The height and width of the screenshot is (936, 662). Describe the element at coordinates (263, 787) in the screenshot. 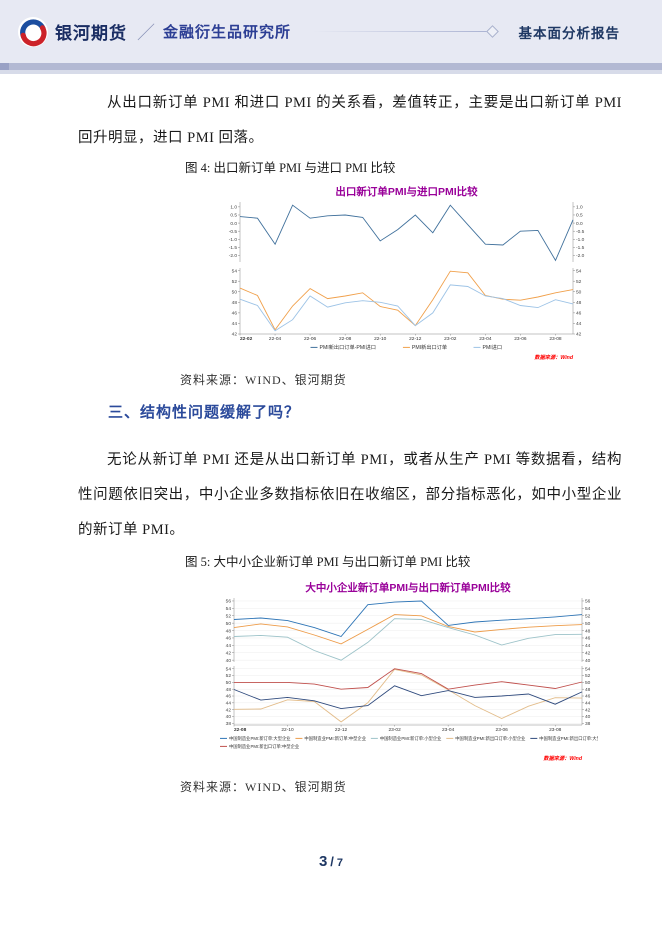

I see `figure5-source-note: 资料来源：WIND、银河期货` at that location.